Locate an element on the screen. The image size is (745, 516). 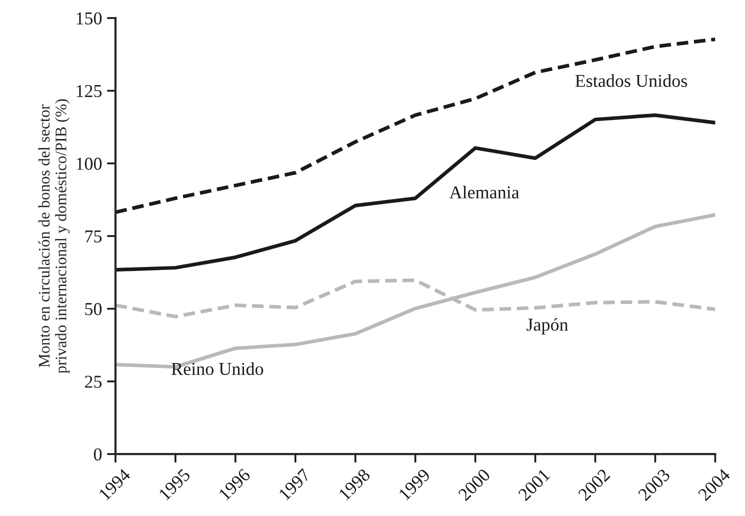
series-label: Alemania is located at coordinates (484, 192).